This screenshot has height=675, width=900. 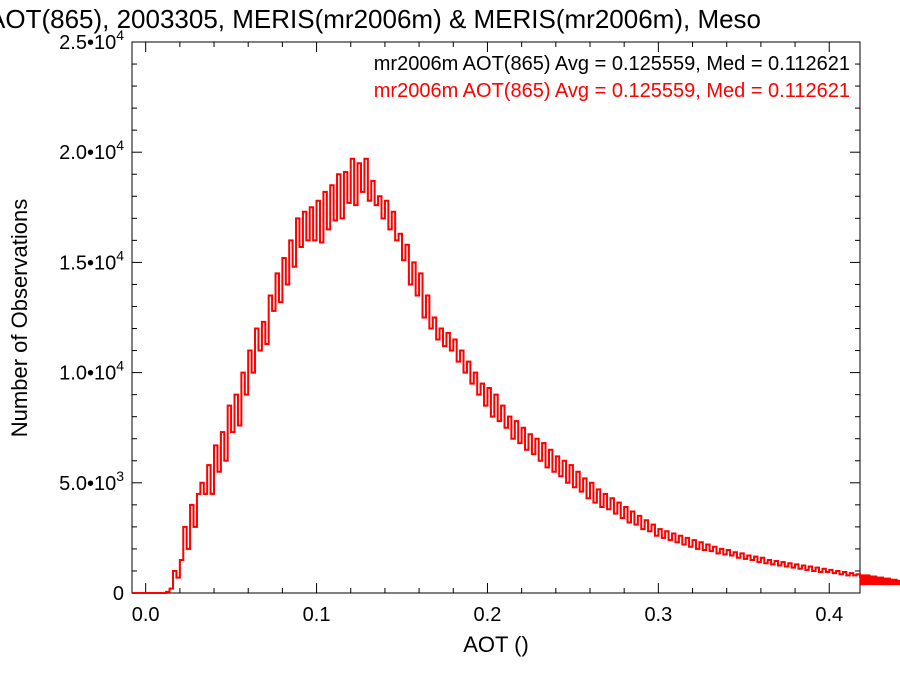 What do you see at coordinates (91, 260) in the screenshot?
I see `y-tick-label: 1.5•104` at bounding box center [91, 260].